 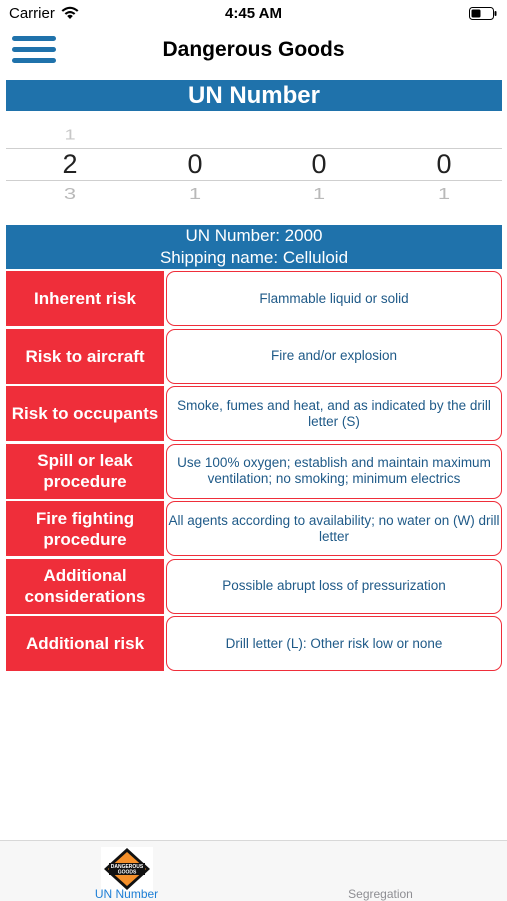 I want to click on hazard-icon-text-2: GOODS, so click(x=127, y=873).